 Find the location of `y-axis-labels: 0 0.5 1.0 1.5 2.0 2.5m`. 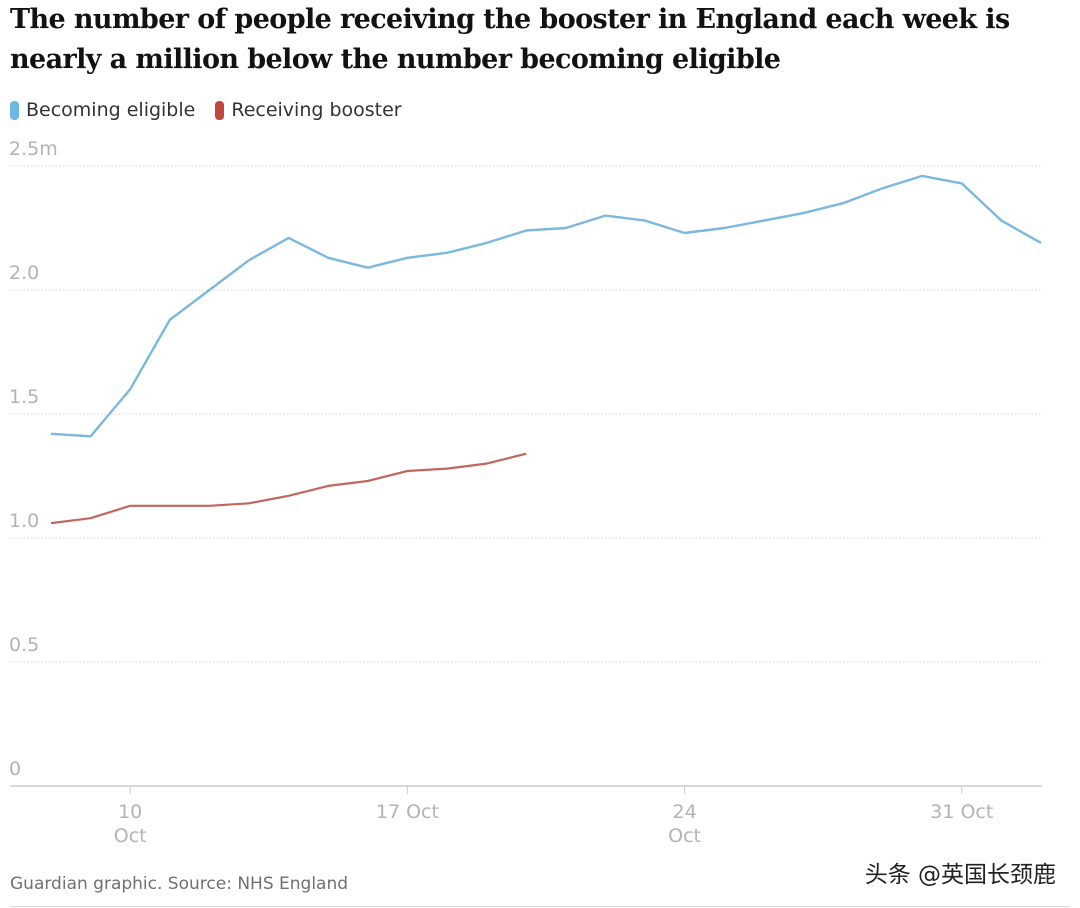

y-axis-labels: 0 0.5 1.0 1.5 2.0 2.5m is located at coordinates (33, 459).